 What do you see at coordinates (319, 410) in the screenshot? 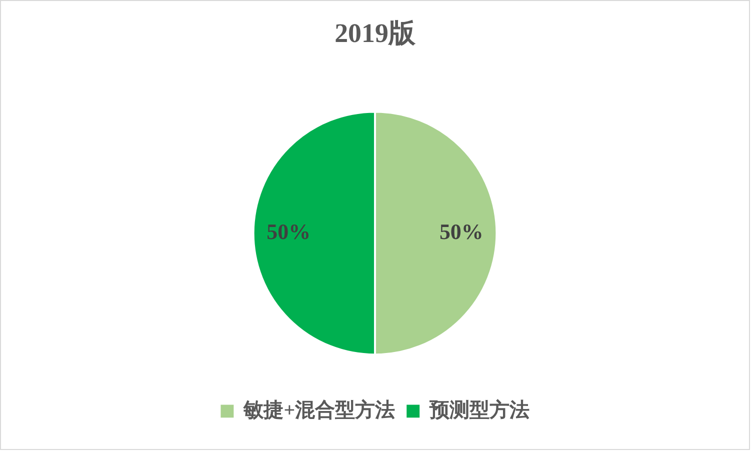
I see `legend-label: 敏捷+混合型方法` at bounding box center [319, 410].